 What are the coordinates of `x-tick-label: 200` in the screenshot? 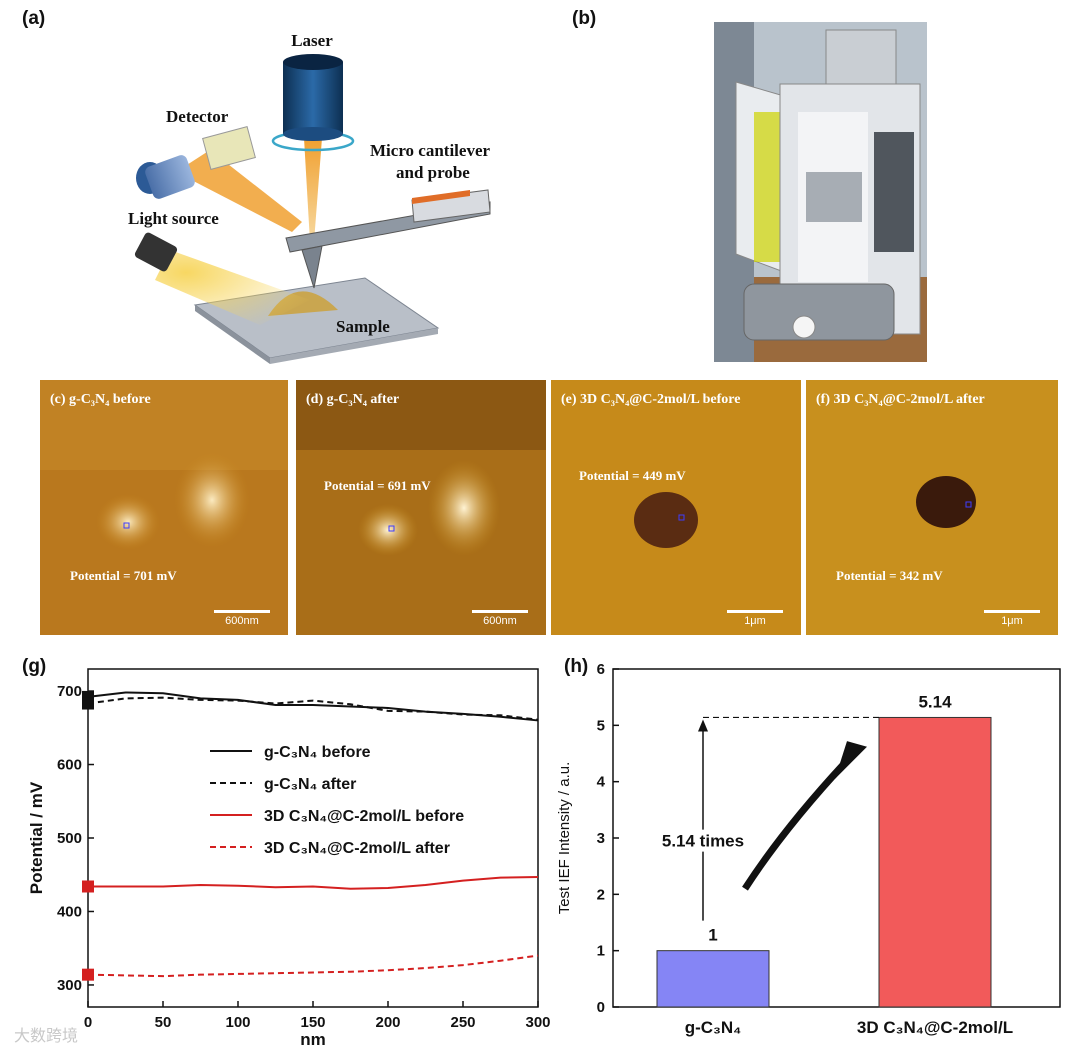 It's located at (387, 1022).